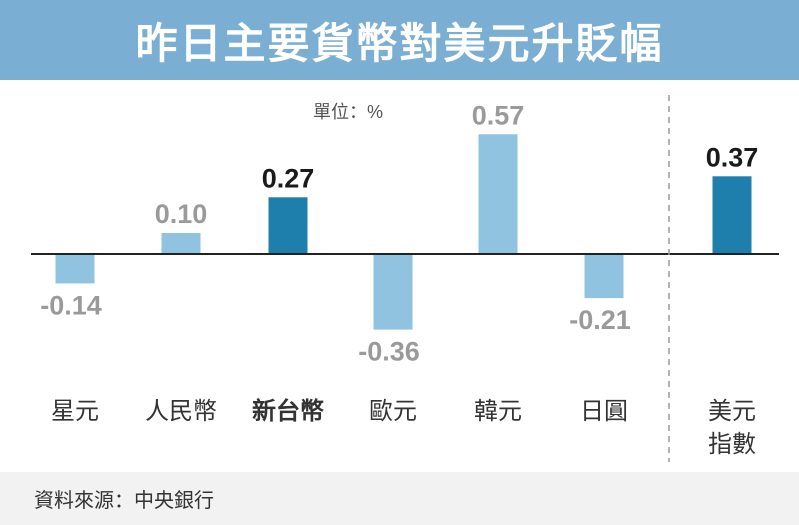 The height and width of the screenshot is (525, 799). Describe the element at coordinates (604, 411) in the screenshot. I see `category-label-5: 日圓` at that location.